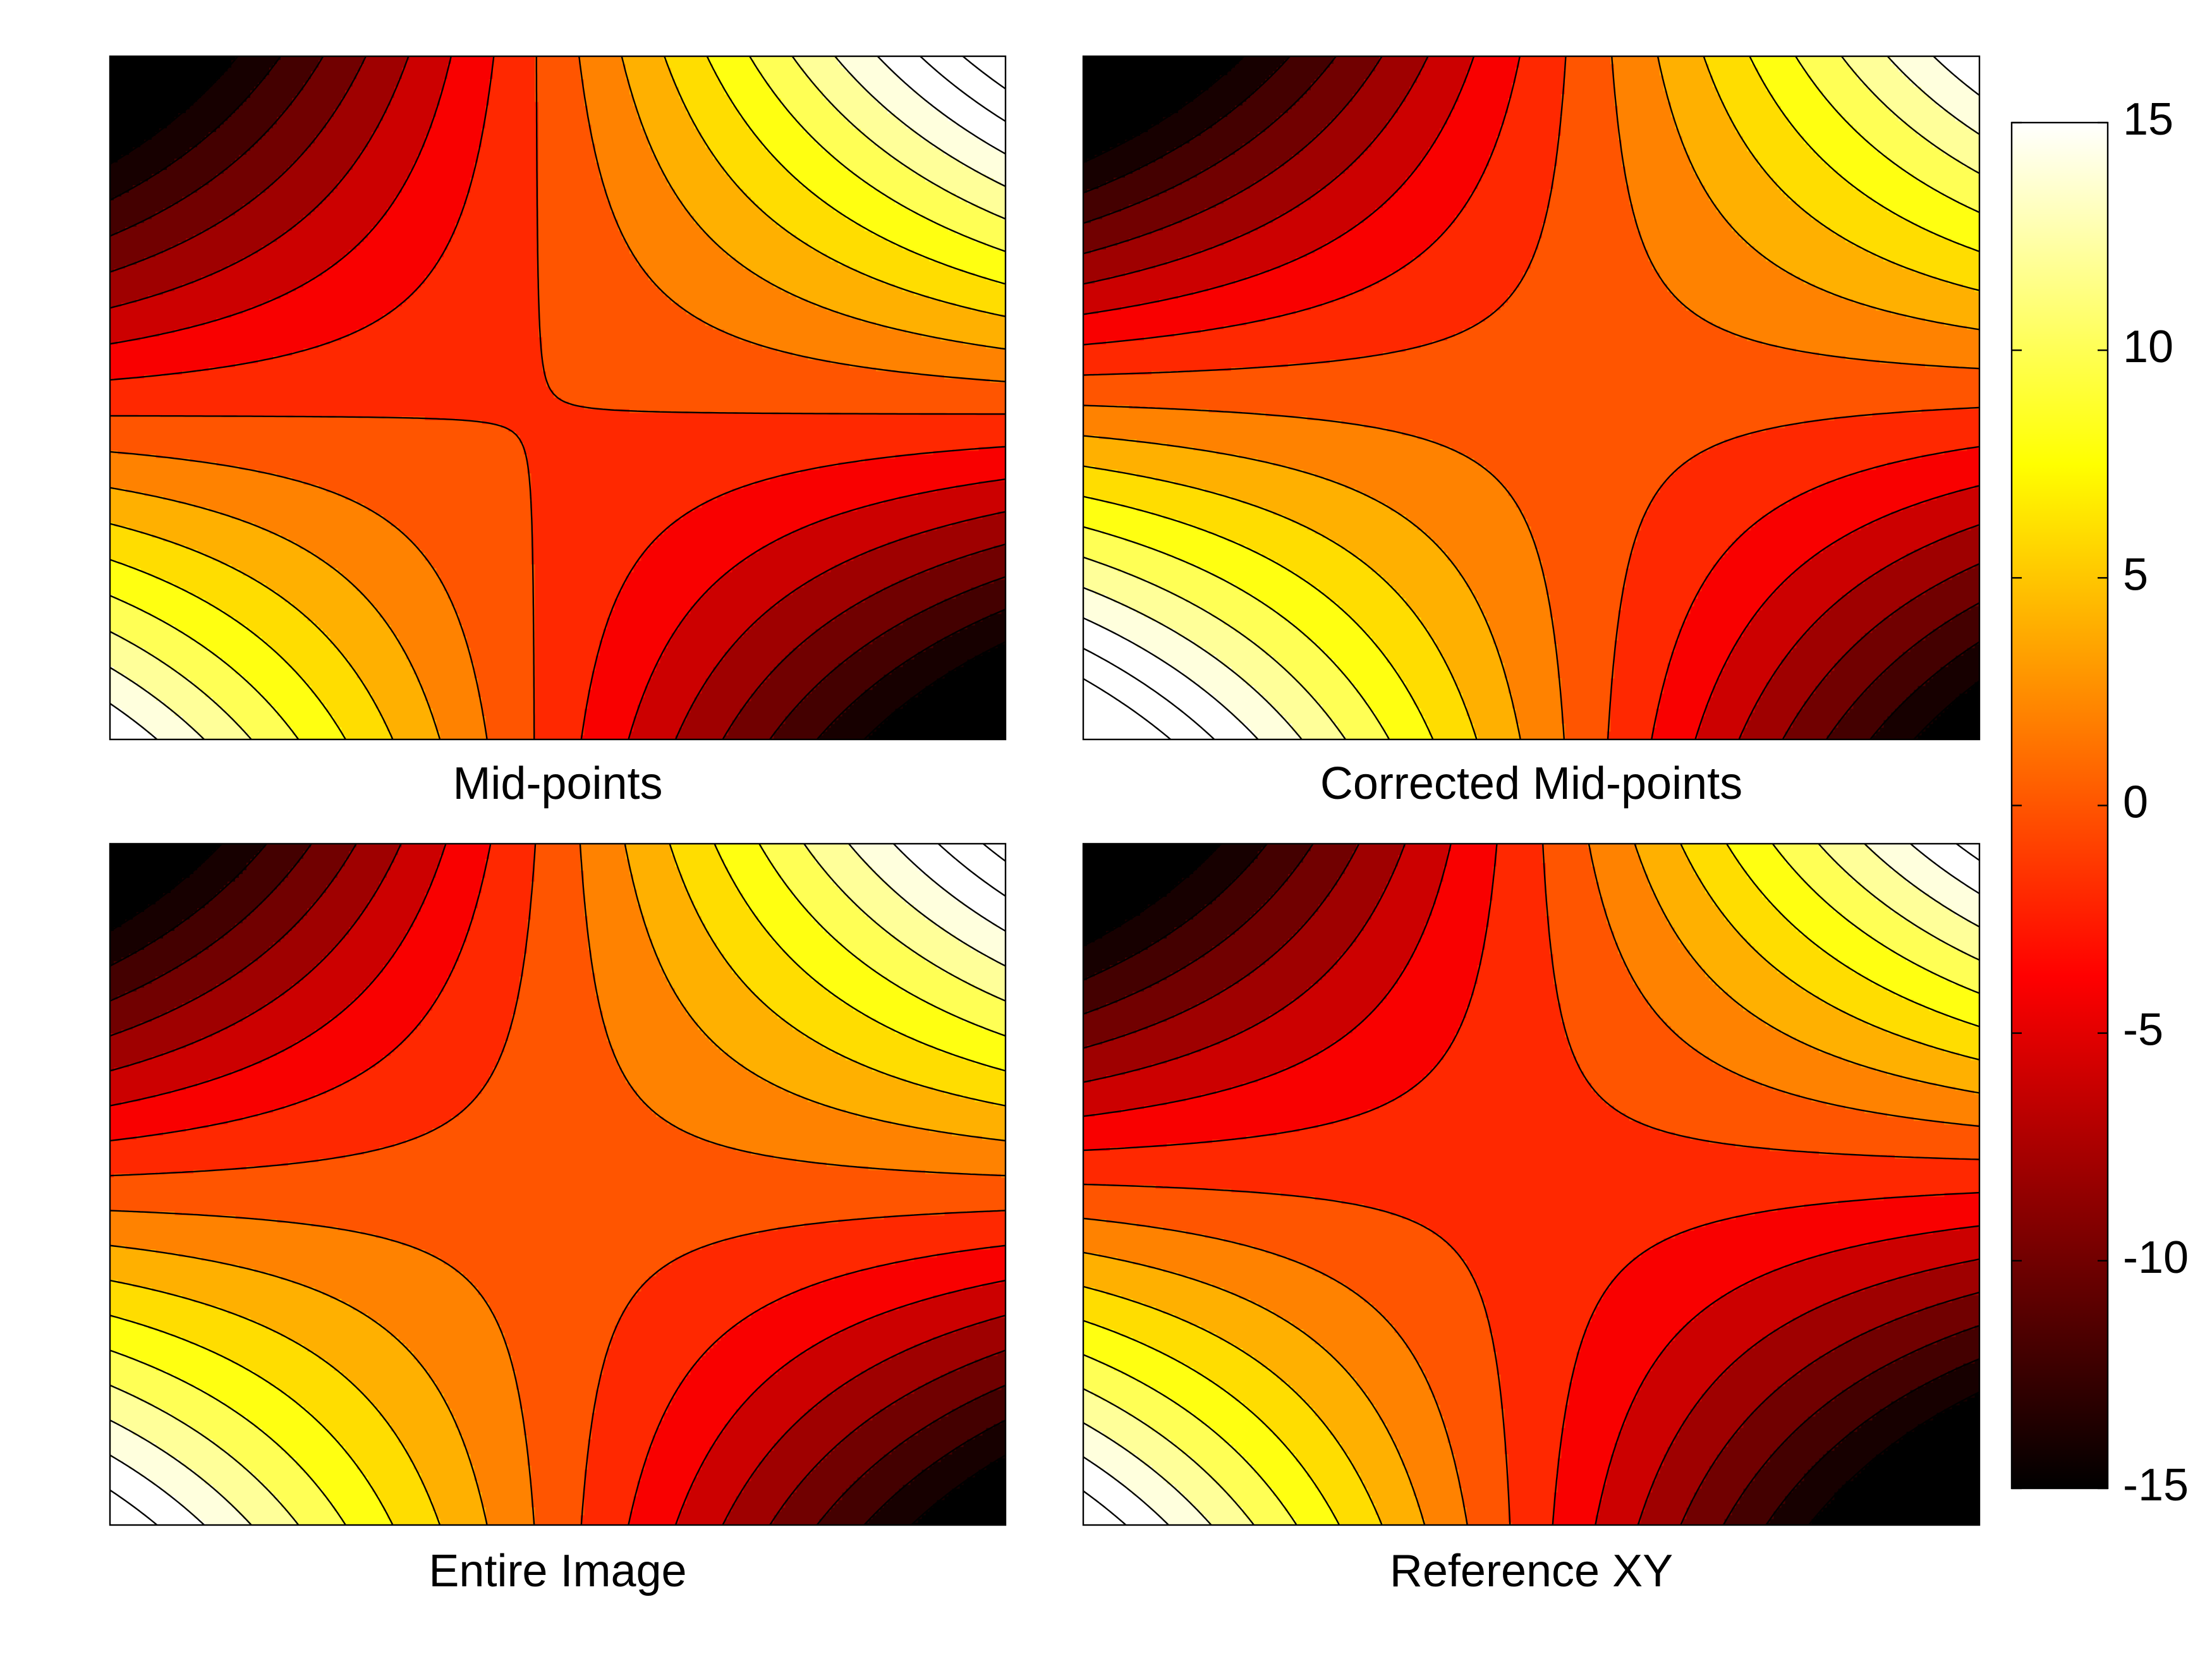 Image resolution: width=2212 pixels, height=1659 pixels. Describe the element at coordinates (2156, 1485) in the screenshot. I see `colorbar-tick-label: -15` at that location.